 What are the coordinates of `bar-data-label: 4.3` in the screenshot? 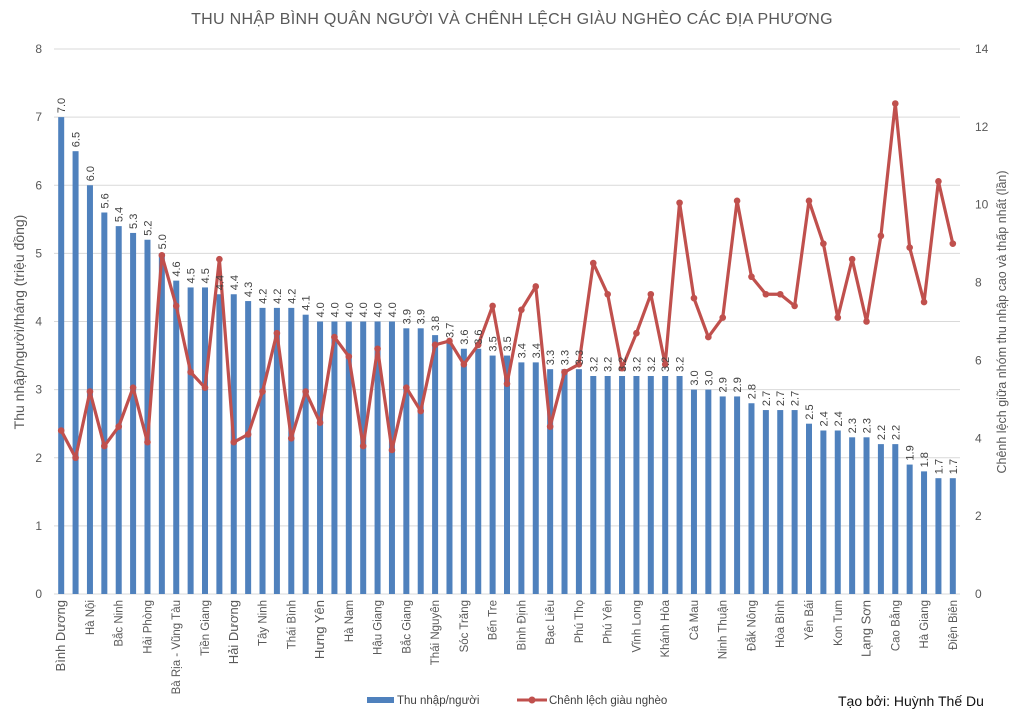 It's located at (249, 289).